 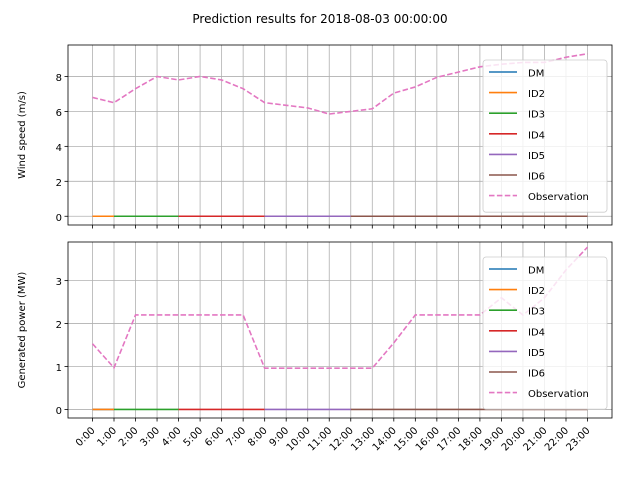 What do you see at coordinates (578, 439) in the screenshot?
I see `x-tick-label: 23:00` at bounding box center [578, 439].